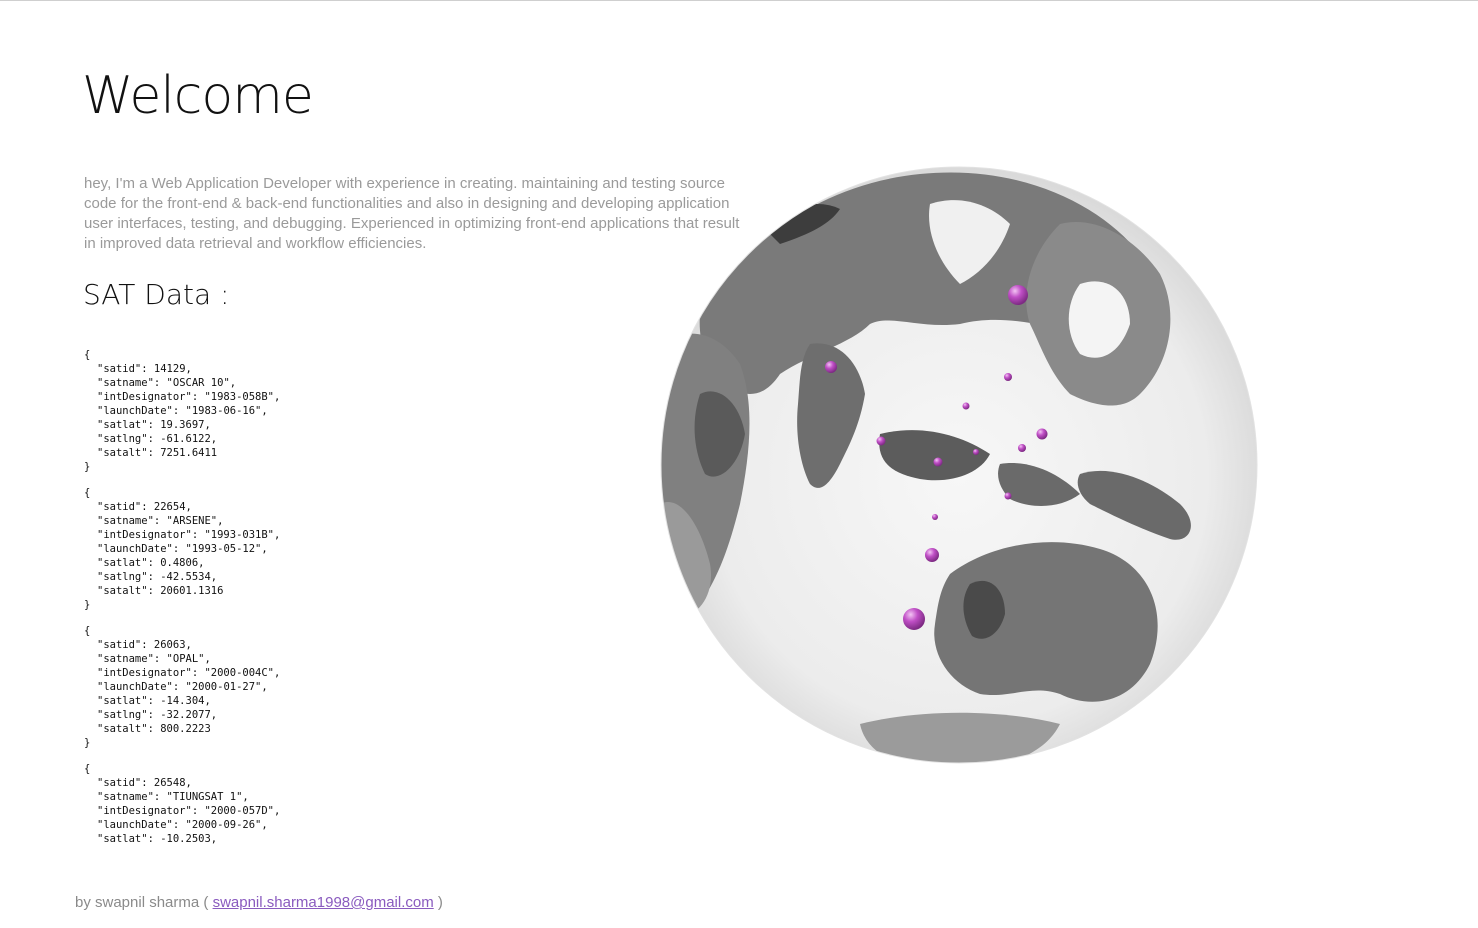  Describe the element at coordinates (198, 96) in the screenshot. I see `page-title: Welcome` at that location.